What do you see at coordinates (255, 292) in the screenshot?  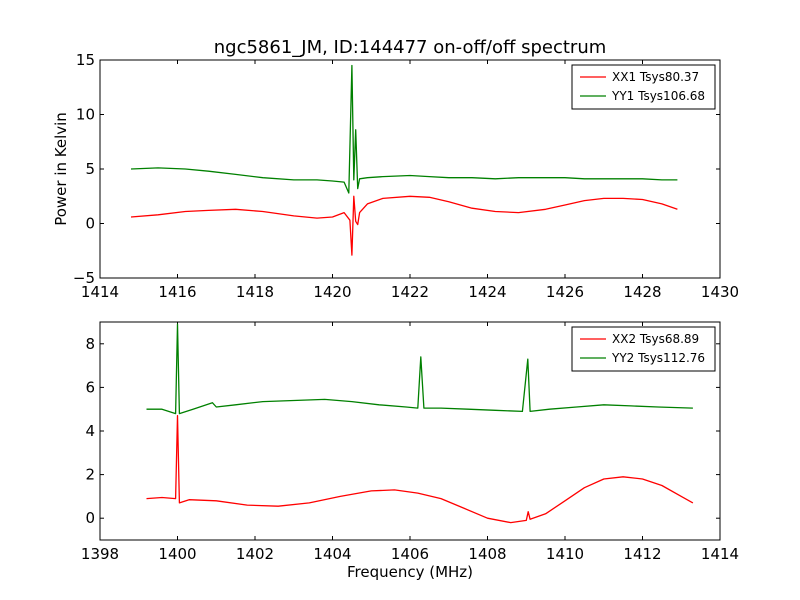 I see `x-tick-label: 1418` at bounding box center [255, 292].